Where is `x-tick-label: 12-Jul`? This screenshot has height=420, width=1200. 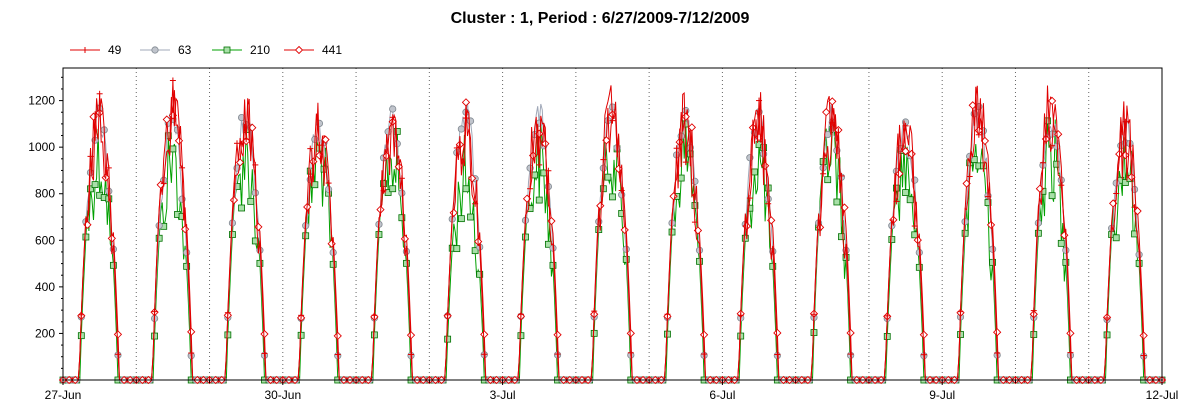 x-tick-label: 12-Jul is located at coordinates (1162, 395).